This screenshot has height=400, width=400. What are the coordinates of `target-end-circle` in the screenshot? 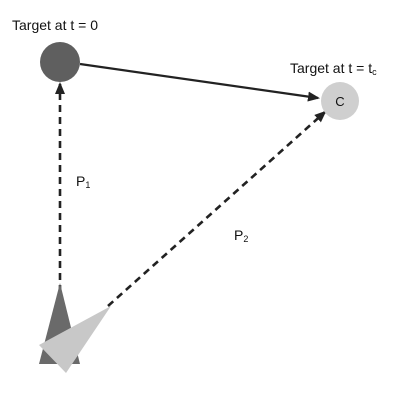 It's located at (340, 101).